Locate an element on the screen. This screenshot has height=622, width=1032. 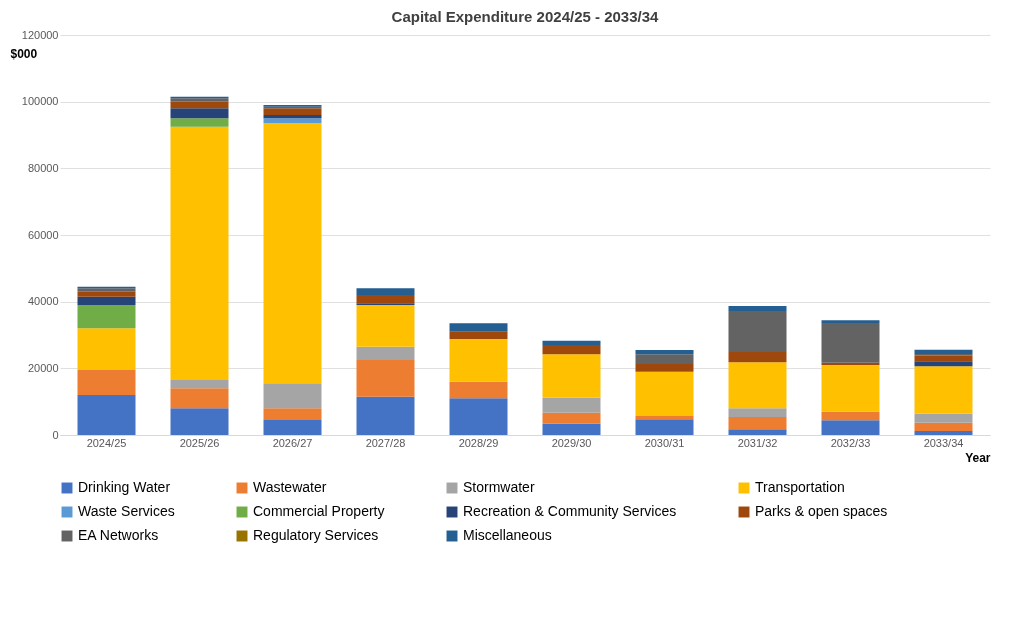
x-tick-label: 2032/33 is located at coordinates (850, 442).